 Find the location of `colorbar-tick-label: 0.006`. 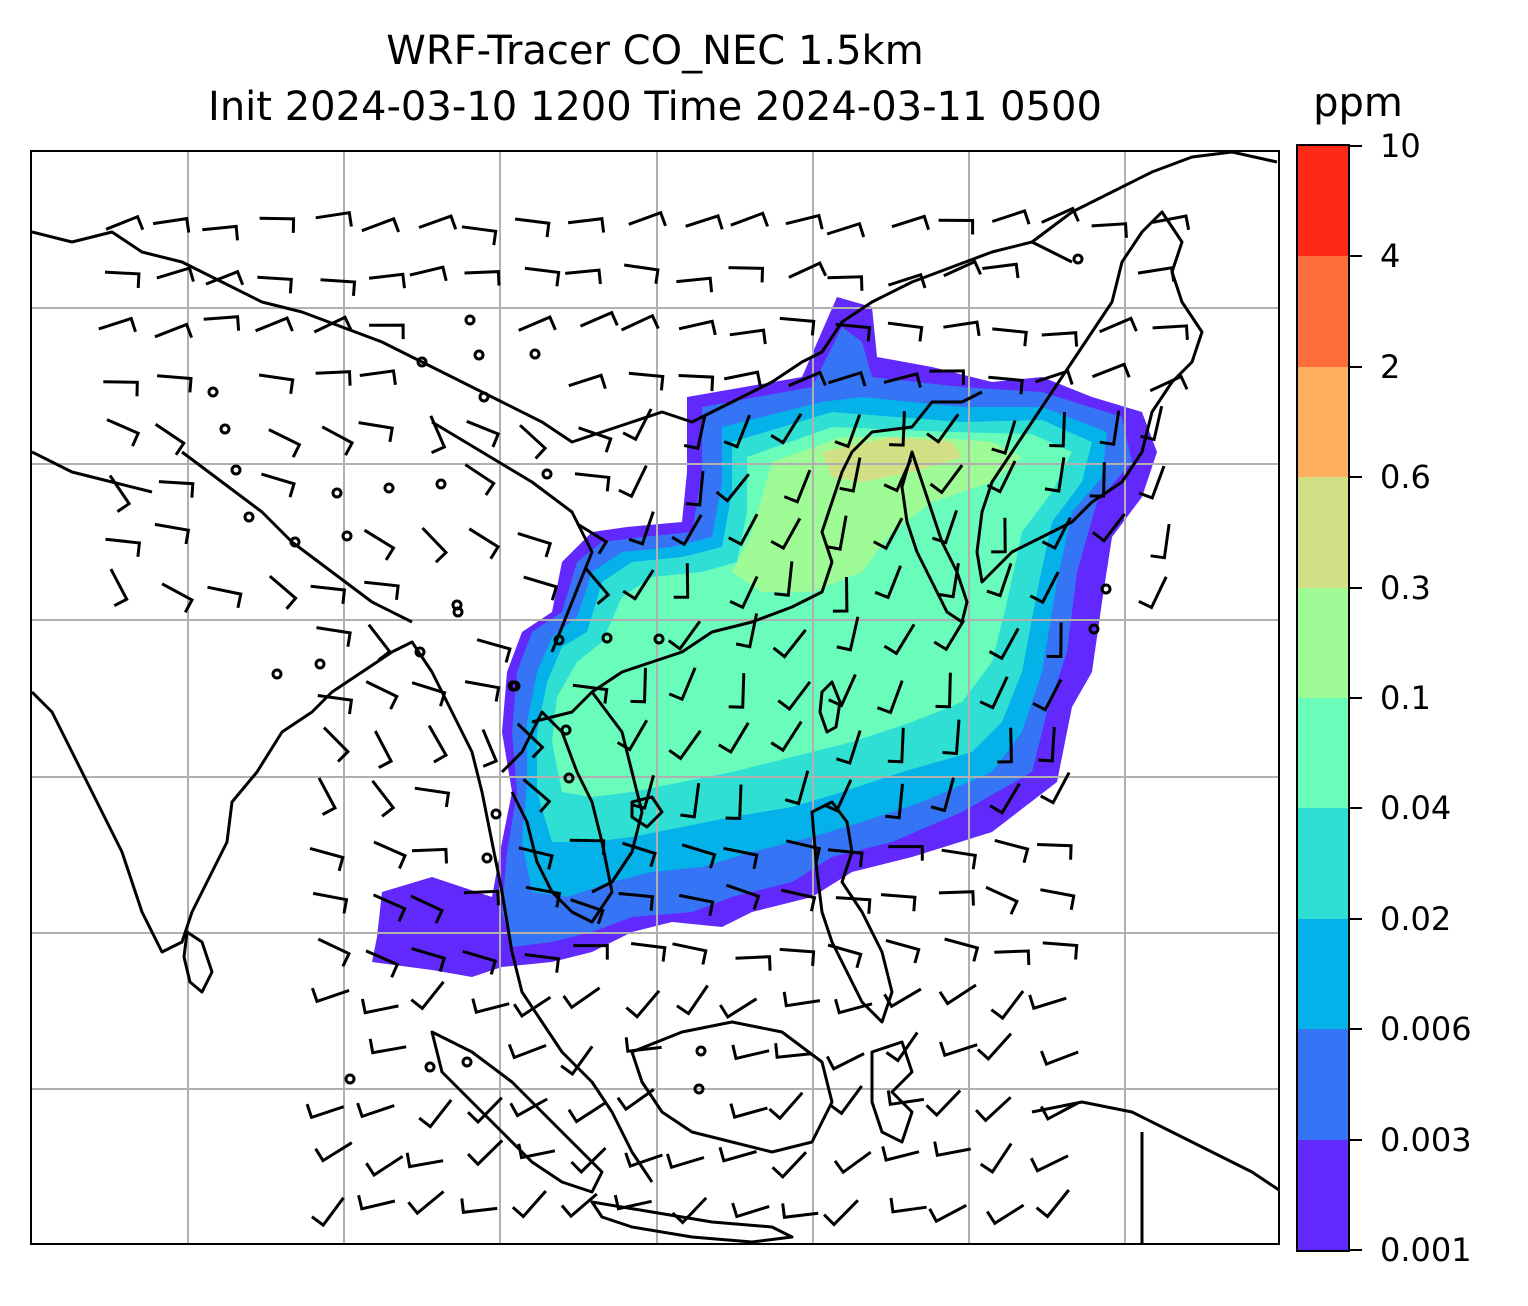

colorbar-tick-label: 0.006 is located at coordinates (1426, 1029).